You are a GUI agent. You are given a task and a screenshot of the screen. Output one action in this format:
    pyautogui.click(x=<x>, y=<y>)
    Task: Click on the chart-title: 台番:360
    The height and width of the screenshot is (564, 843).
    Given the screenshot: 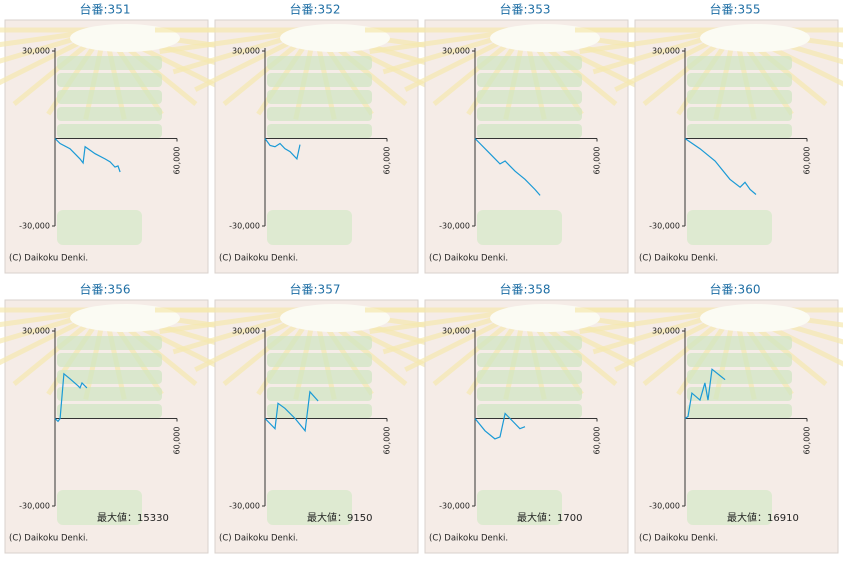 What is the action you would take?
    pyautogui.click(x=735, y=289)
    